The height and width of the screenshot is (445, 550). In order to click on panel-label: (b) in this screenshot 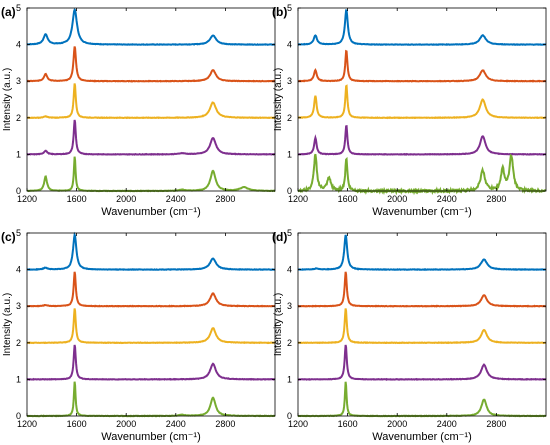, I will do `click(279, 12)`.